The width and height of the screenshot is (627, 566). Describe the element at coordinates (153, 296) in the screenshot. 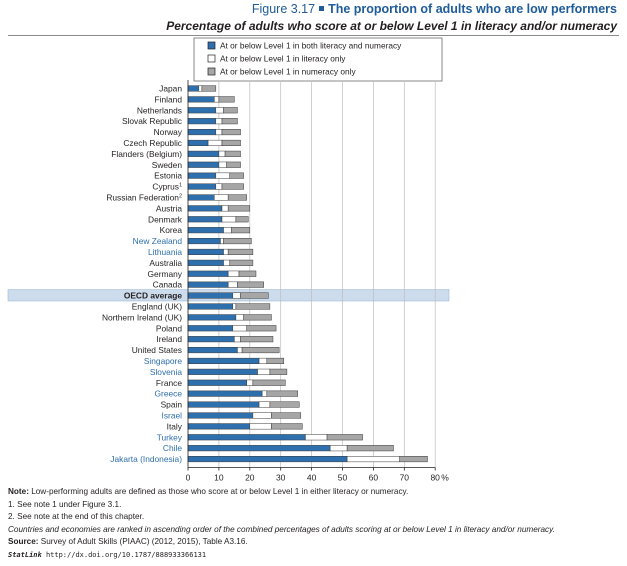

I see `category-label: OECD average` at that location.